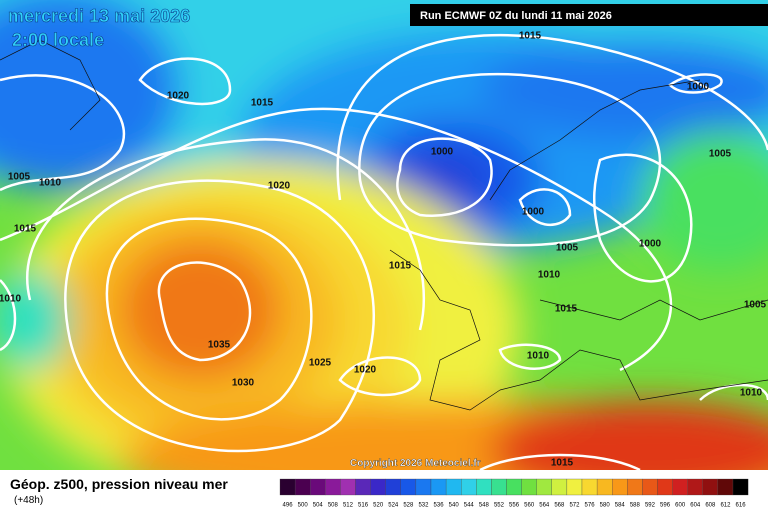 This screenshot has width=768, height=512. I want to click on scale-label: 588, so click(635, 506).